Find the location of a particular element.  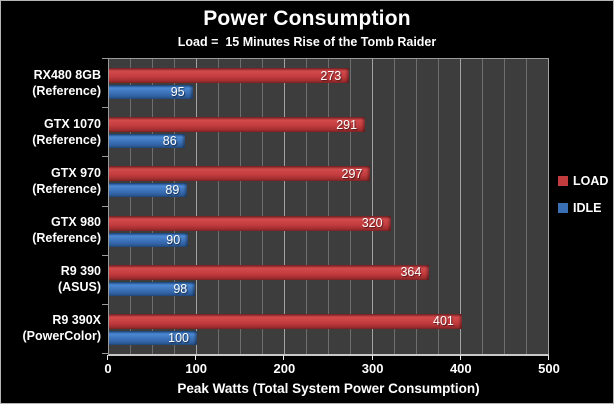

bar-idle: 90 is located at coordinates (149, 239).